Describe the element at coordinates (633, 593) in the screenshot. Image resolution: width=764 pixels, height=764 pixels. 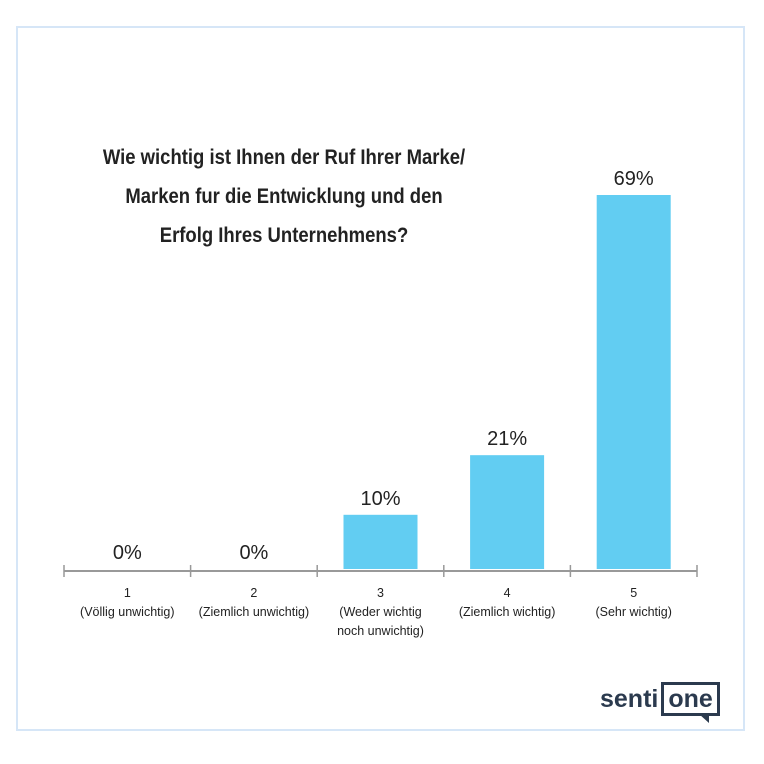
I see `tick-label: 5` at that location.